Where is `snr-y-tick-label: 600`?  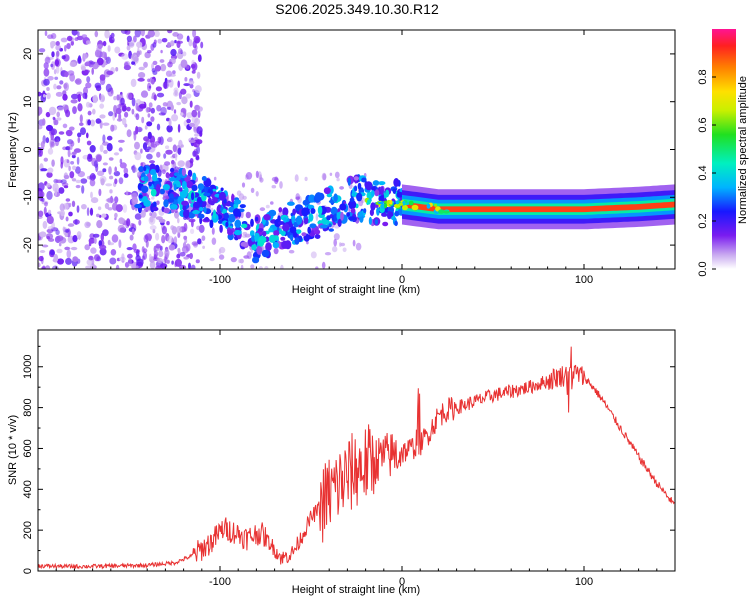
snr-y-tick-label: 600 is located at coordinates (28, 448).